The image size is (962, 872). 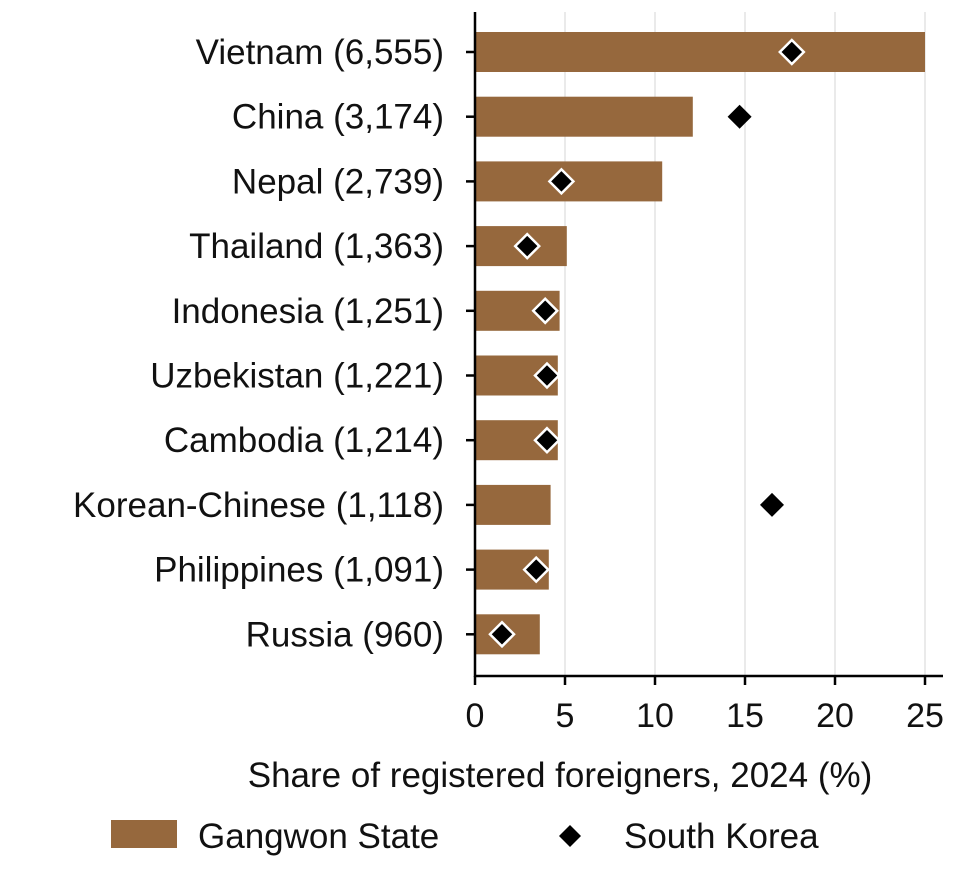 What do you see at coordinates (584, 116) in the screenshot?
I see `bar-china` at bounding box center [584, 116].